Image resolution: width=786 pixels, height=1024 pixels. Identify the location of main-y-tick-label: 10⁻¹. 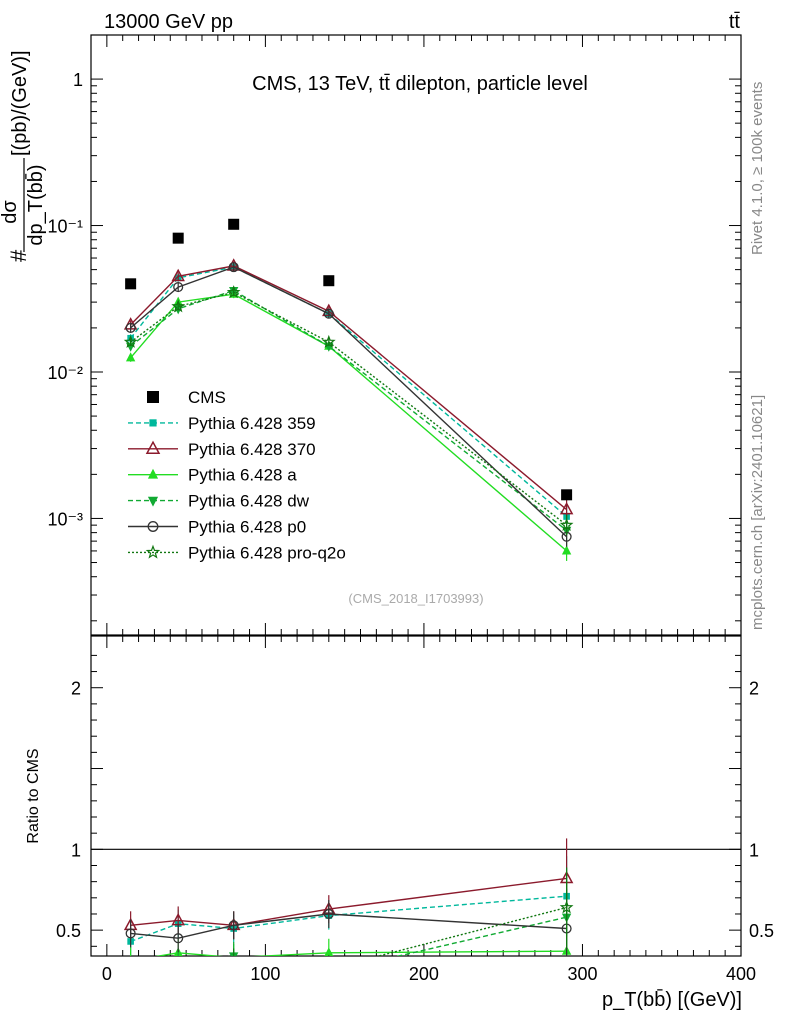
(65, 227).